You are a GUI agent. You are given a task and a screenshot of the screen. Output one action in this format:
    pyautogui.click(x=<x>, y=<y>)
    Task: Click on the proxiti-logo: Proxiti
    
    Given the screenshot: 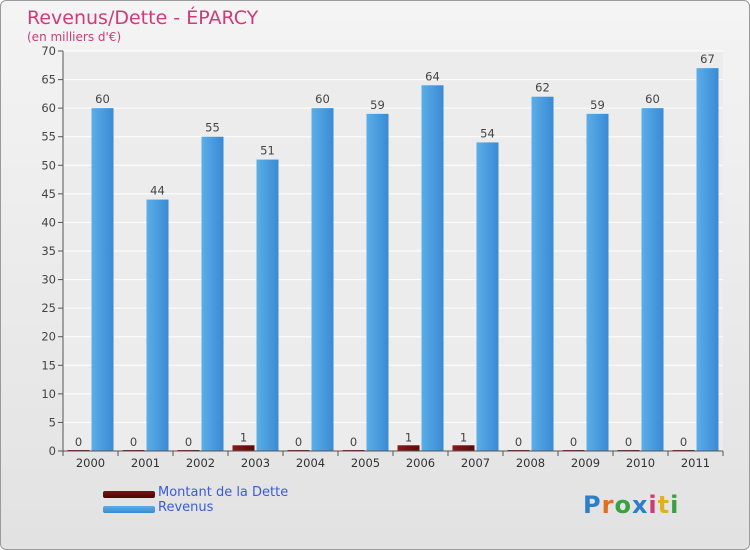 What is the action you would take?
    pyautogui.click(x=631, y=505)
    